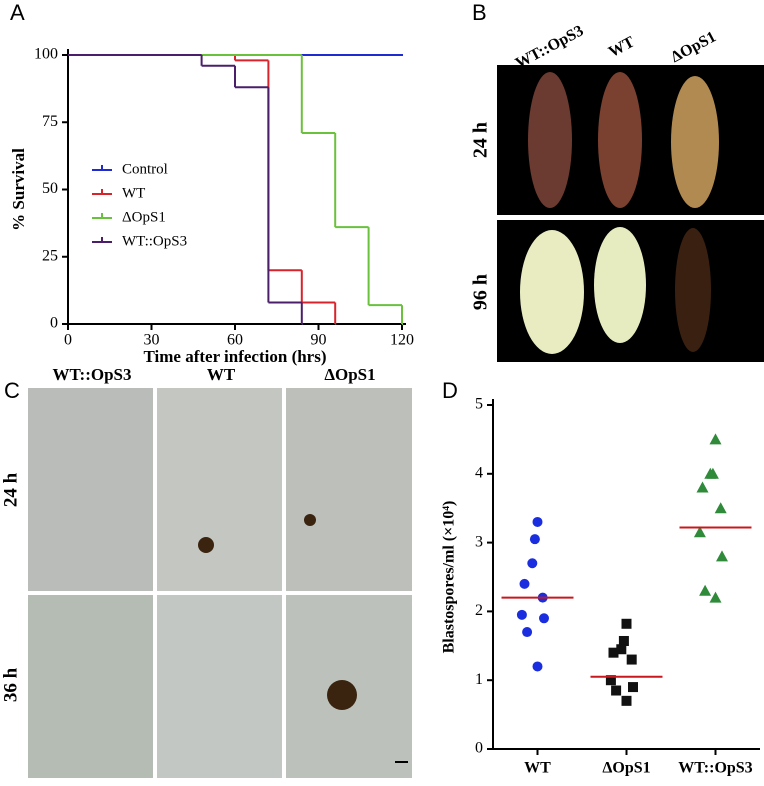  What do you see at coordinates (133, 193) in the screenshot?
I see `legend-label: WT` at bounding box center [133, 193].